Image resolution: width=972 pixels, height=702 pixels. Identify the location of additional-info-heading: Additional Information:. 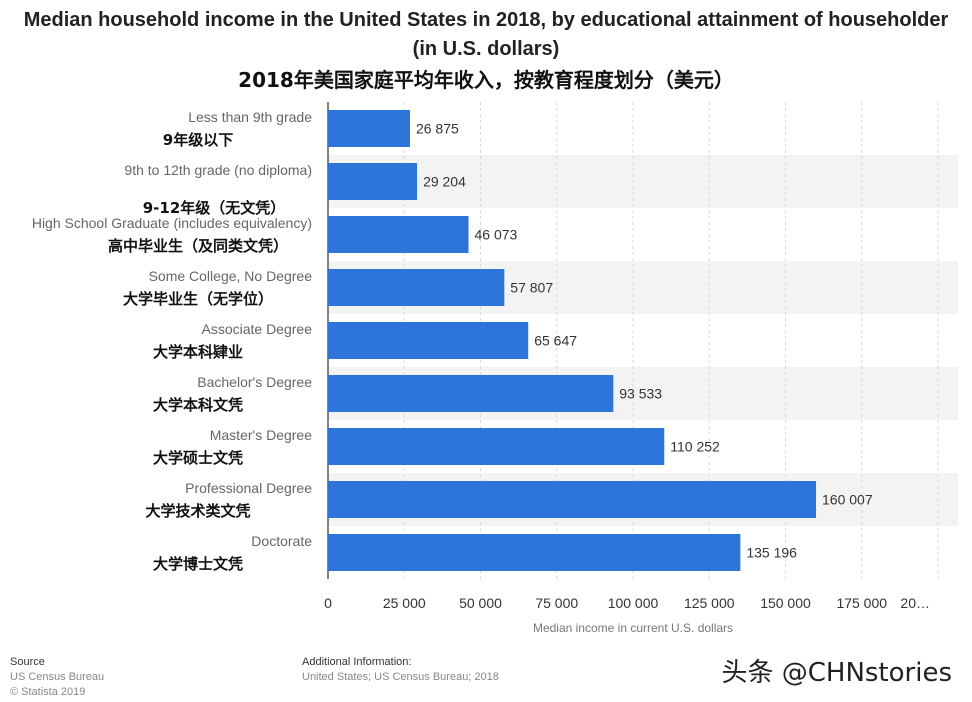
(357, 662).